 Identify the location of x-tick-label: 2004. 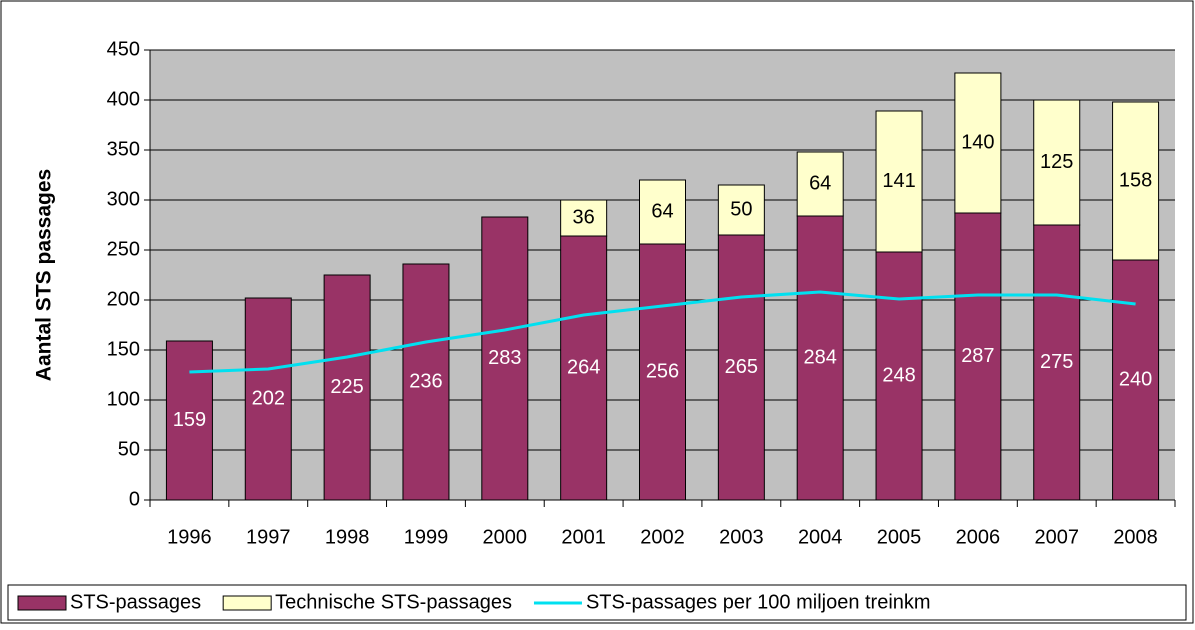
(820, 537).